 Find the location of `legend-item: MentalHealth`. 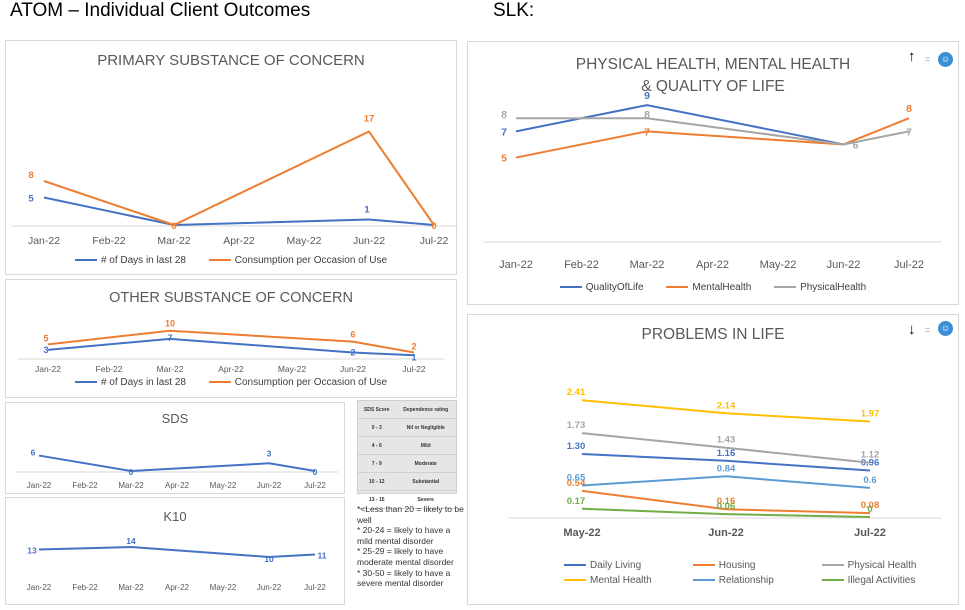

legend-item: MentalHealth is located at coordinates (708, 287).